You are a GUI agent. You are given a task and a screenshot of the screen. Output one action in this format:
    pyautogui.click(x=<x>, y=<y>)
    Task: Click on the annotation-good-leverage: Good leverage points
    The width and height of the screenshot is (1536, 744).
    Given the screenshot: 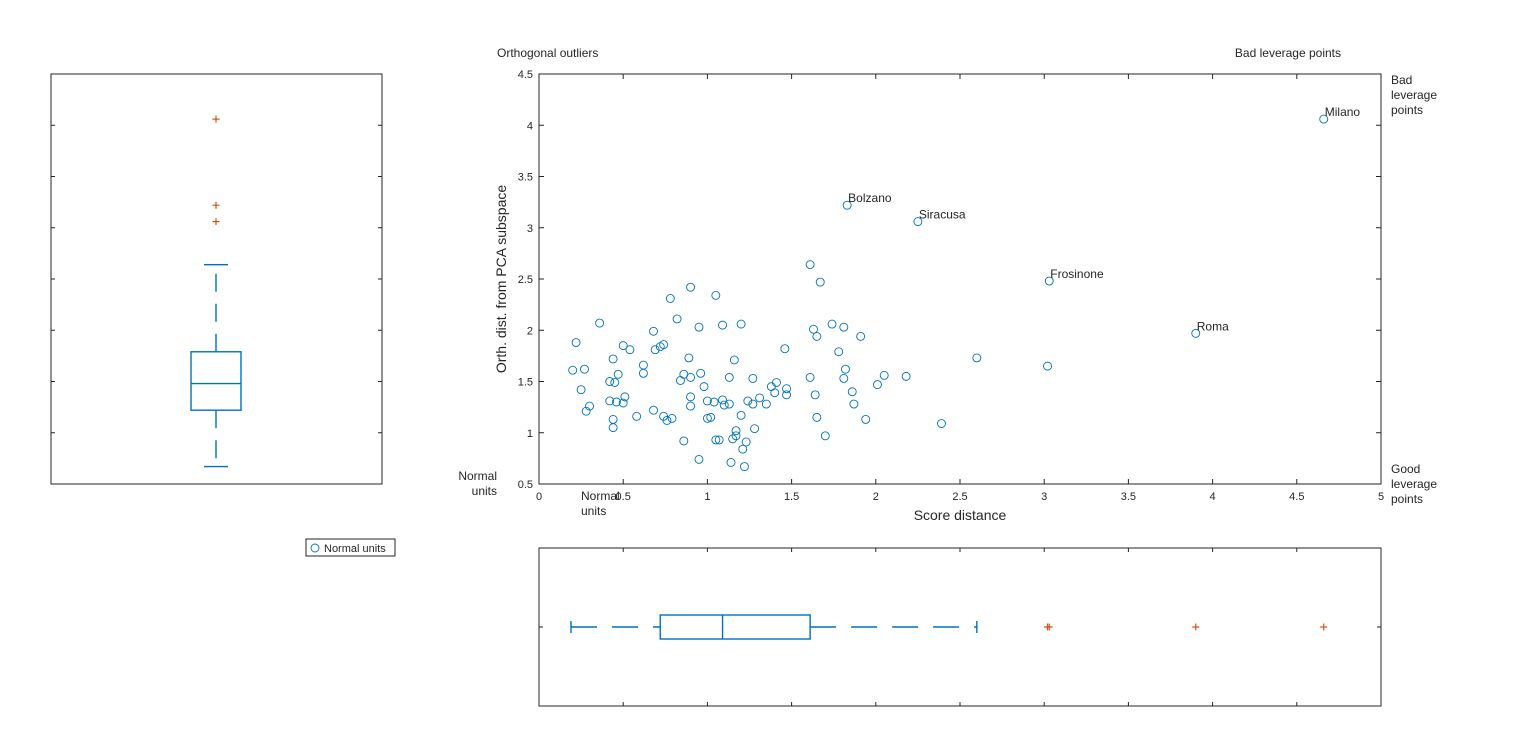 What is the action you would take?
    pyautogui.click(x=1414, y=484)
    